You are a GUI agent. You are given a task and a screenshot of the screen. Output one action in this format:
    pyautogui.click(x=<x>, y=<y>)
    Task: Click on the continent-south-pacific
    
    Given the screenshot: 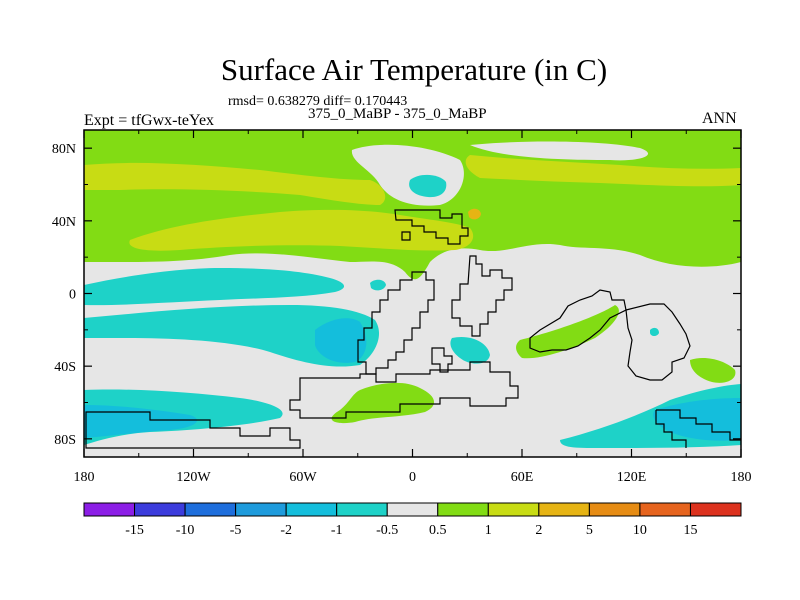 What is the action you would take?
    pyautogui.click(x=193, y=430)
    